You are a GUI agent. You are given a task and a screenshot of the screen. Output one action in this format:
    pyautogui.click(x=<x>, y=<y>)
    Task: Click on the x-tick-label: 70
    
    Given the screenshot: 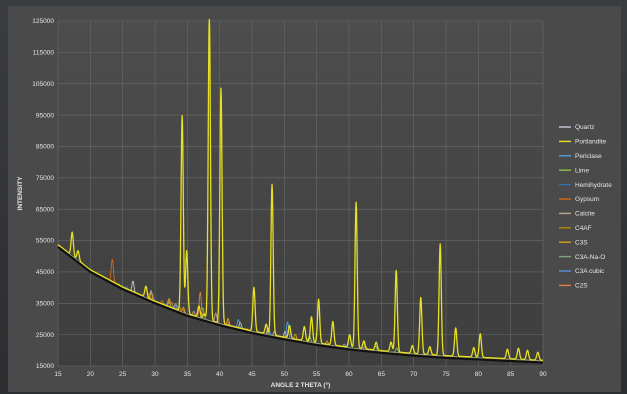 What is the action you would take?
    pyautogui.click(x=414, y=374)
    